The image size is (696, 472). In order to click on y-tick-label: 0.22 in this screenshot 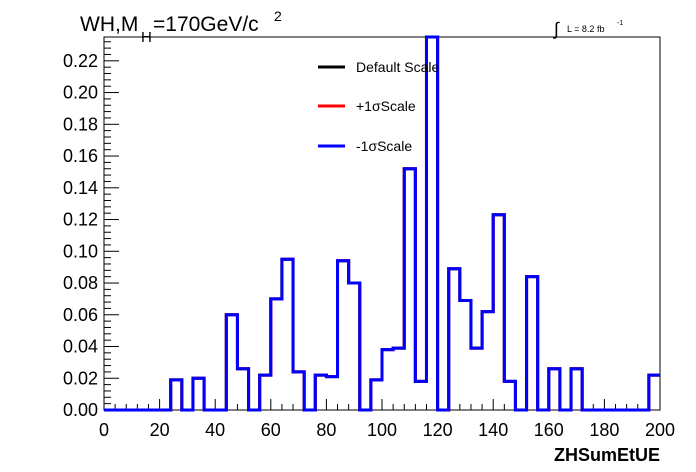, I will do `click(80, 61)`.